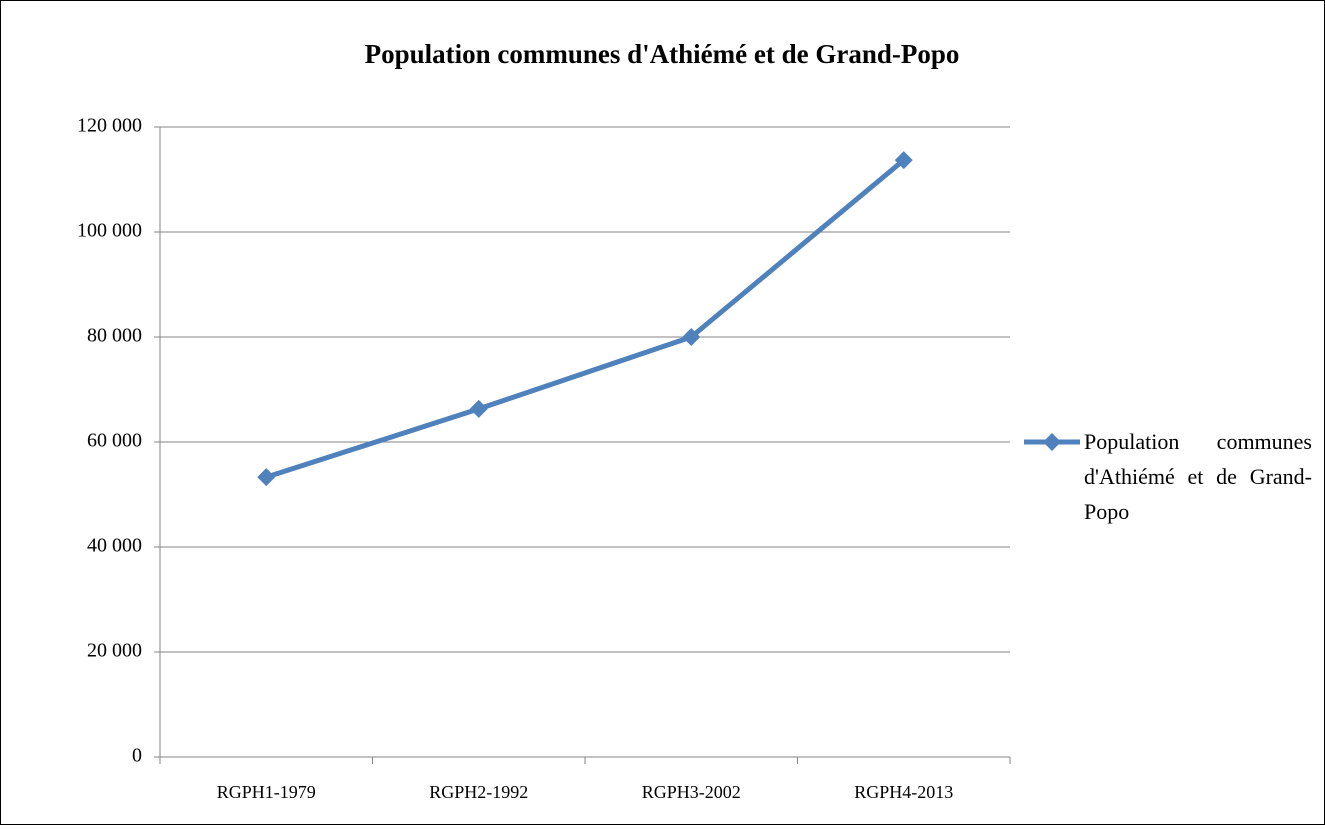 The image size is (1325, 830). I want to click on y-tick-label: 80 000, so click(114, 336).